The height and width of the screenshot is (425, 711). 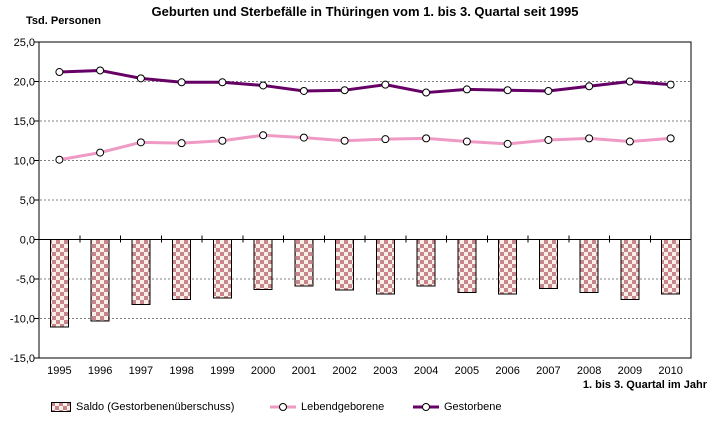 What do you see at coordinates (365, 147) in the screenshot?
I see `lebendgeborene-line` at bounding box center [365, 147].